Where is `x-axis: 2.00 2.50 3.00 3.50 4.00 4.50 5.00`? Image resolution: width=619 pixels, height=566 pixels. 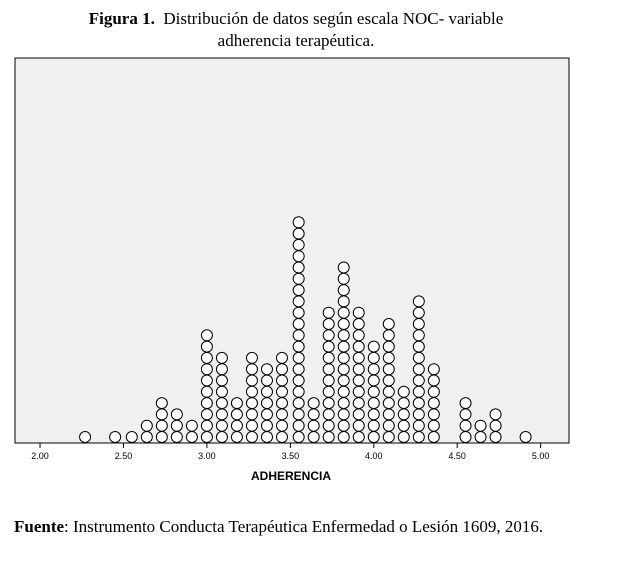 x-axis: 2.00 2.50 3.00 3.50 4.00 4.50 5.00 is located at coordinates (290, 452).